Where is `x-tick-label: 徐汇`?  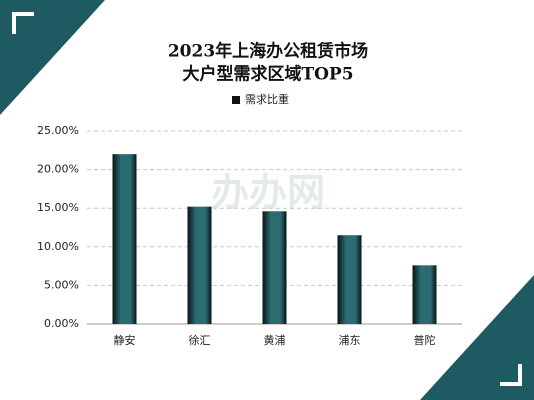
x-tick-label: 徐汇 is located at coordinates (200, 340).